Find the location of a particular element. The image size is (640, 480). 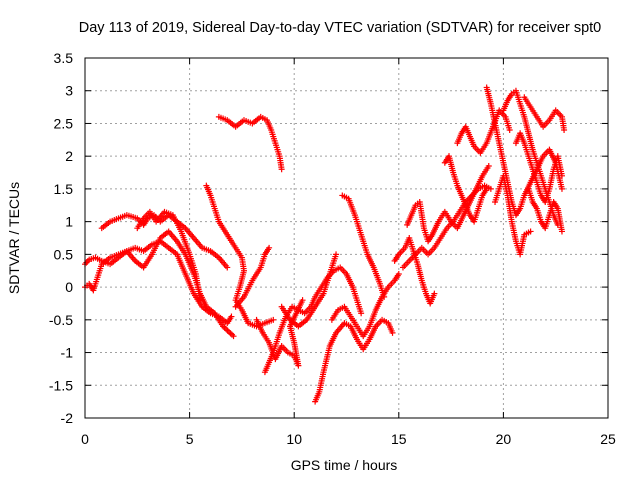

y-tick-label: 0.5 is located at coordinates (64, 254).